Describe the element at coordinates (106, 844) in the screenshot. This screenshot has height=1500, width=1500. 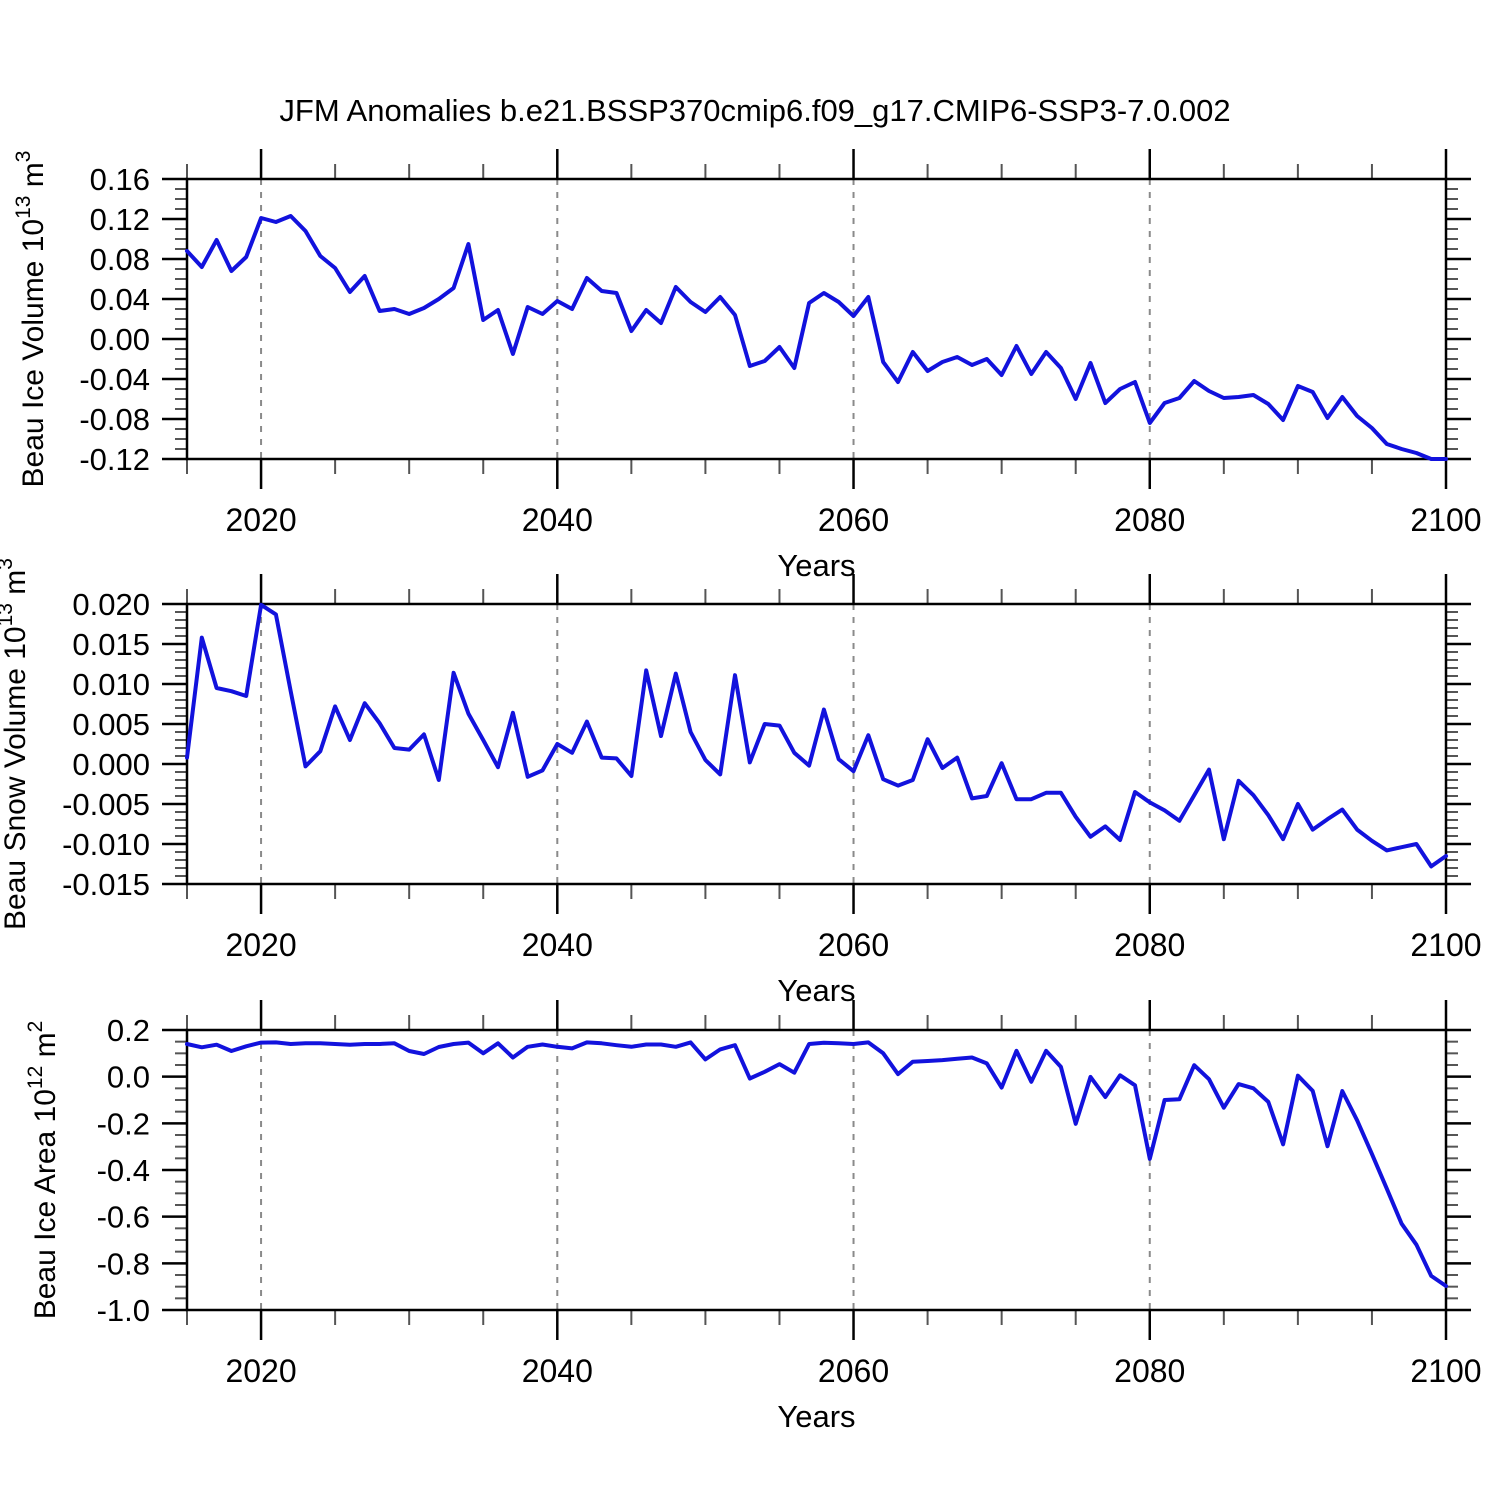
I see `beau-snow-volume-ytick-label: -0.010` at that location.